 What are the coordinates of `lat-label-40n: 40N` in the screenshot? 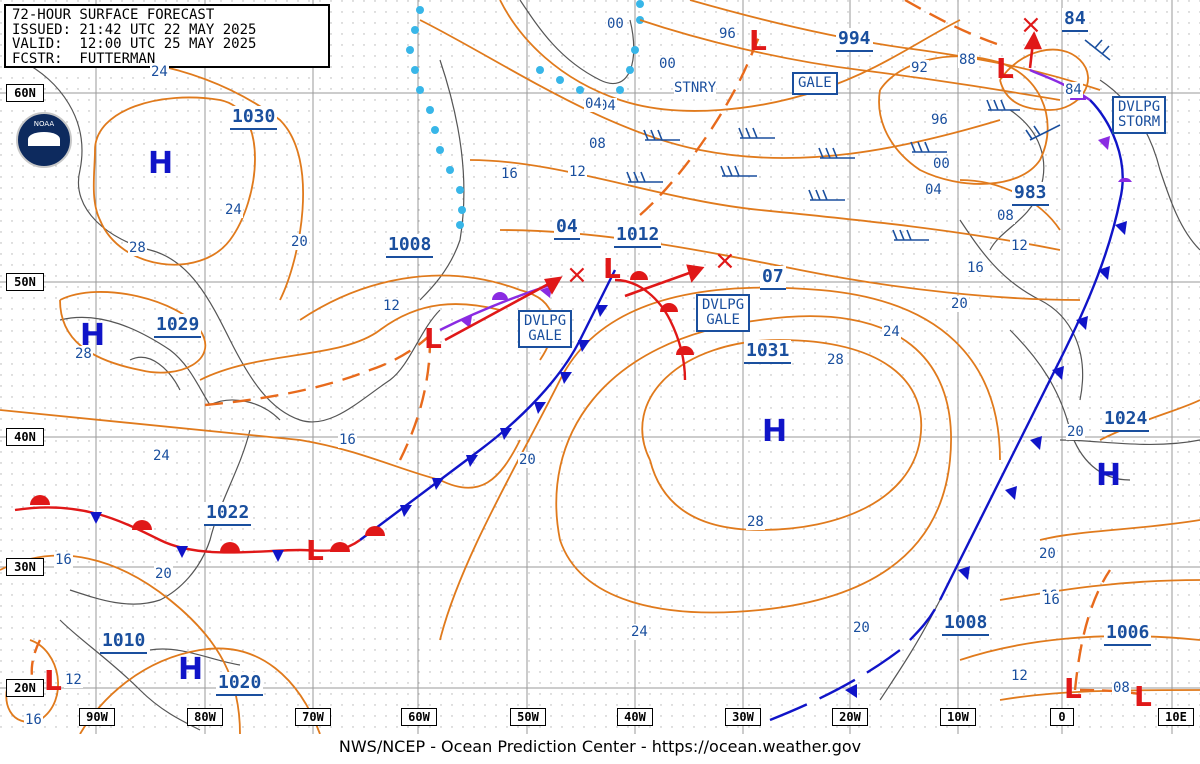 It's located at (25, 437).